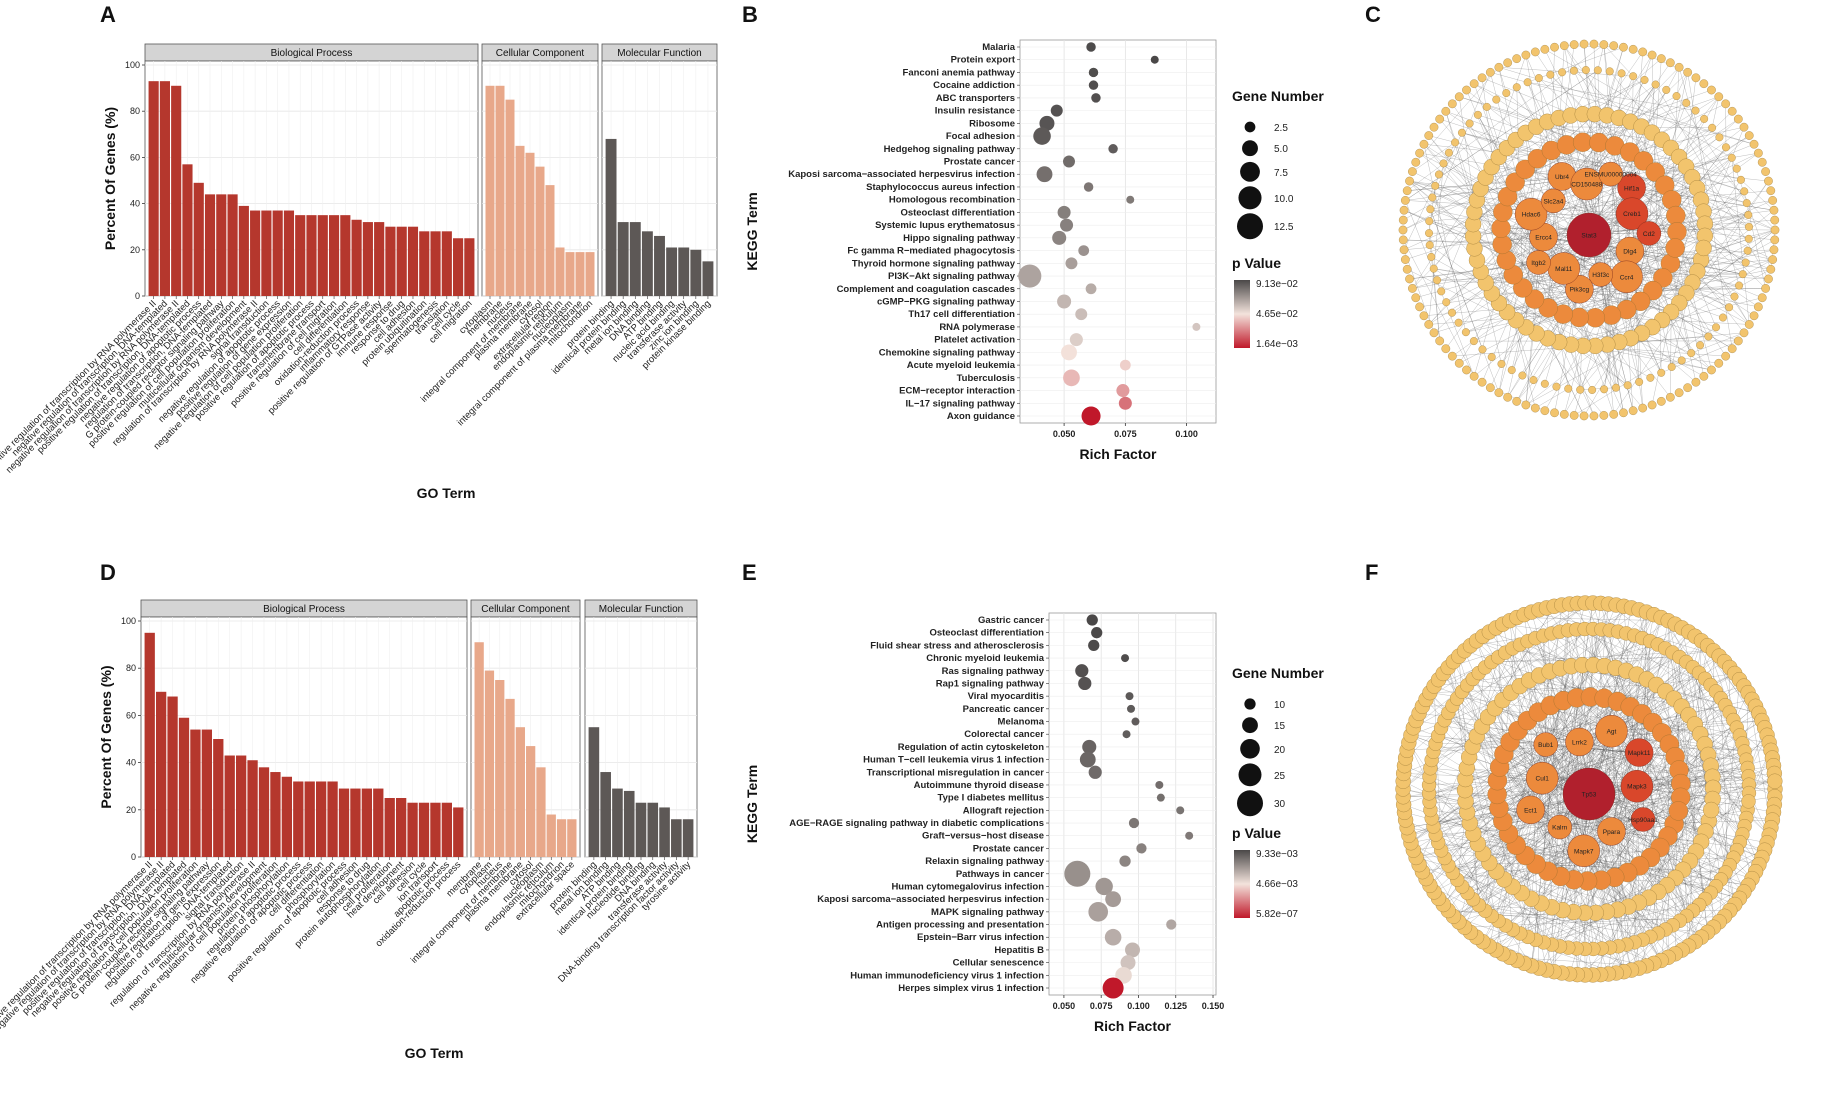 The height and width of the screenshot is (1107, 1825). Describe the element at coordinates (752, 804) in the screenshot. I see `y-axis-title: KEGG Term` at that location.